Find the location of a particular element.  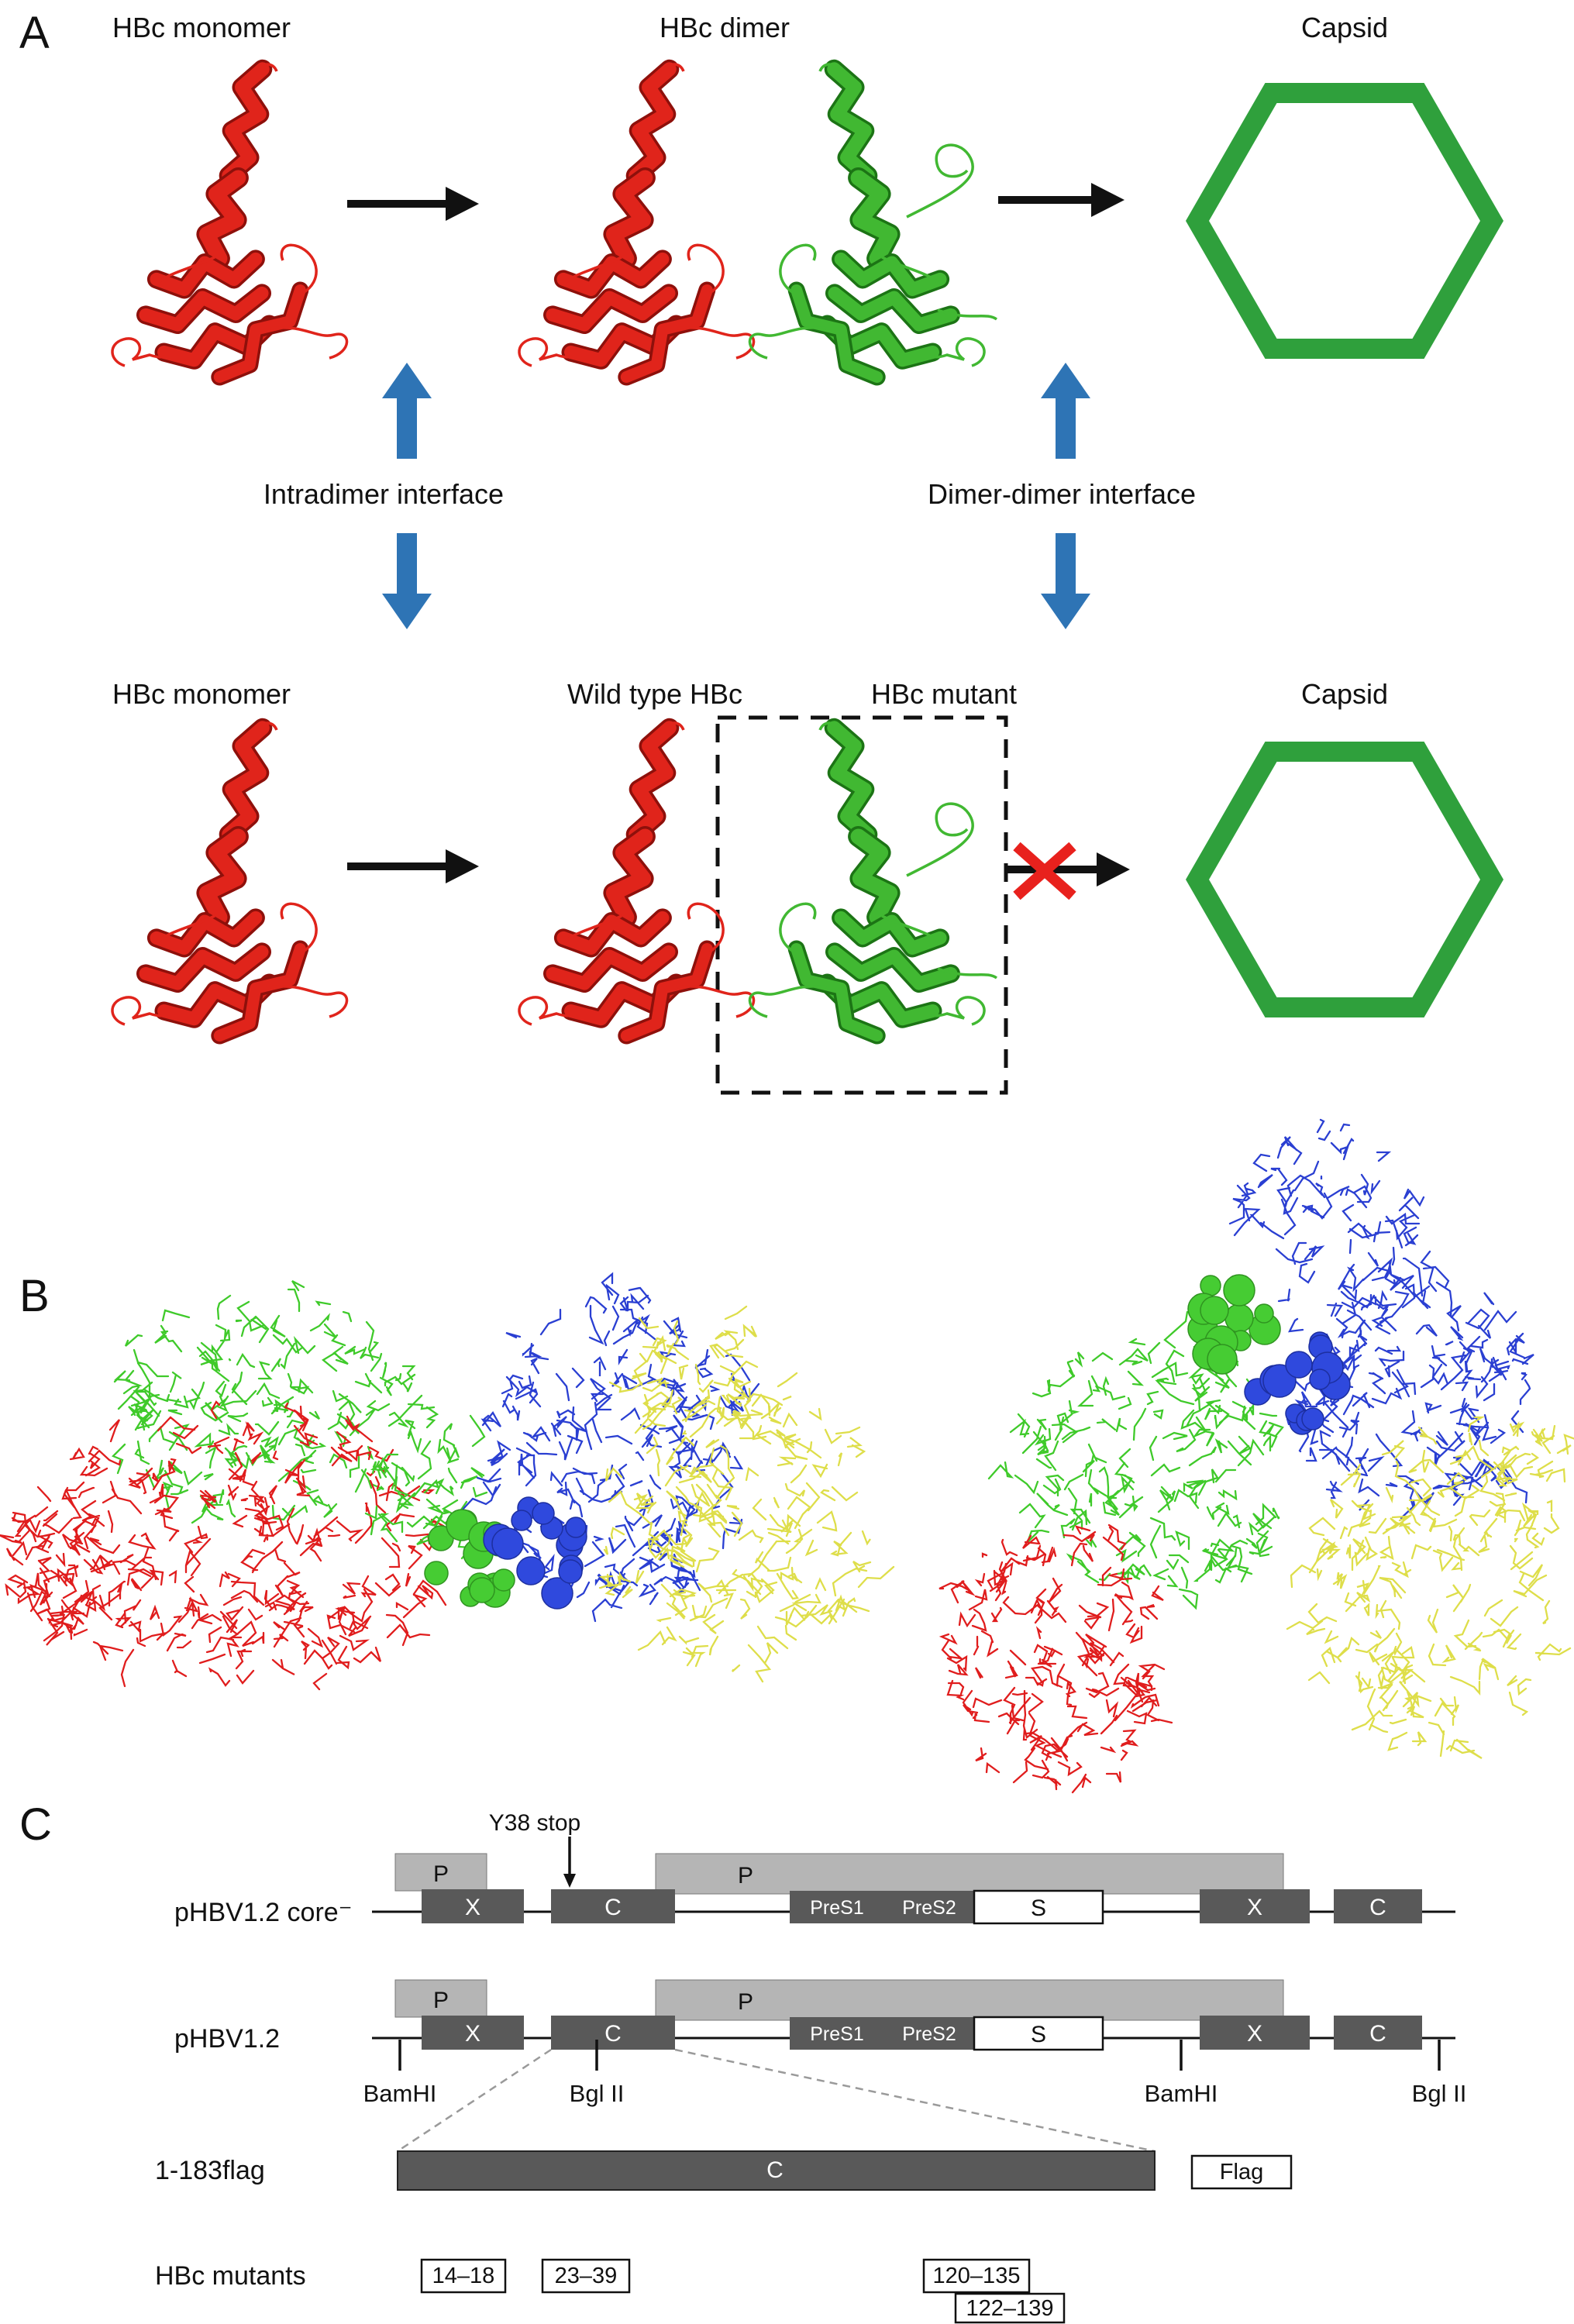

gene-label-s-2: S is located at coordinates (1038, 2034).